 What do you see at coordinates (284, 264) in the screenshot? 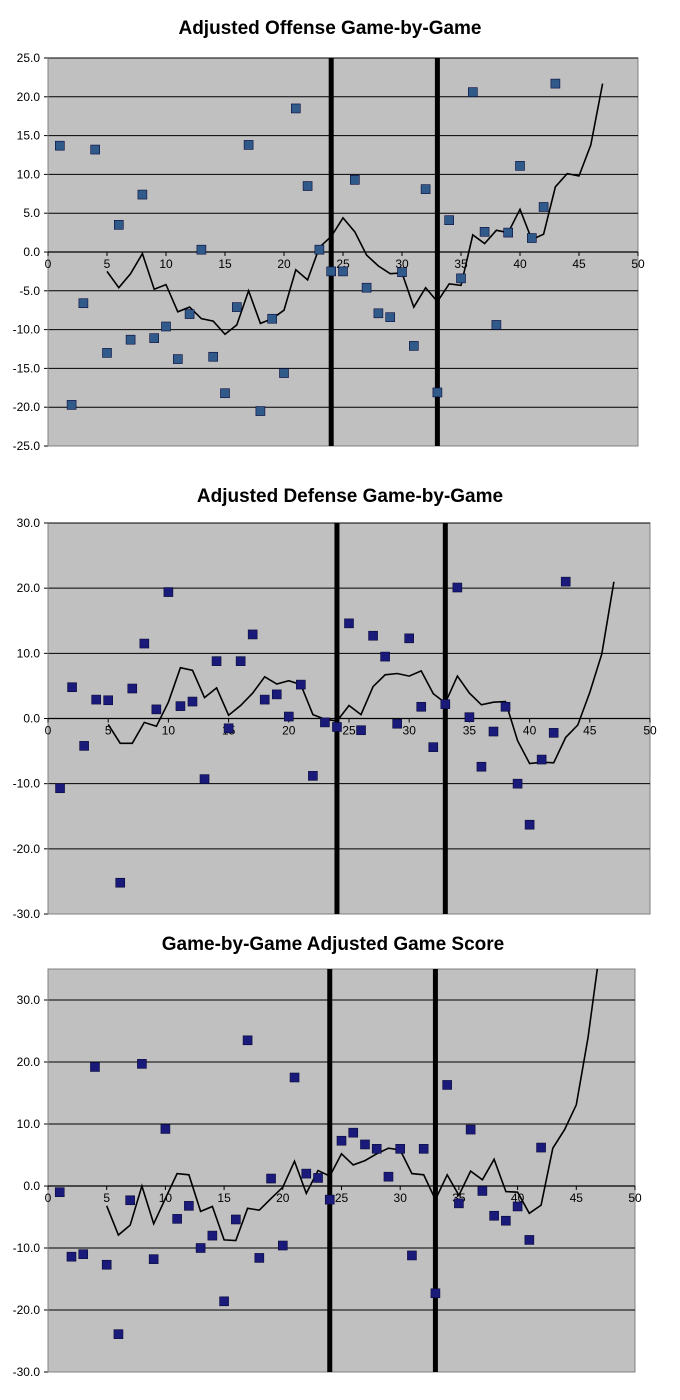
I see `x-tick-label: 20` at bounding box center [284, 264].